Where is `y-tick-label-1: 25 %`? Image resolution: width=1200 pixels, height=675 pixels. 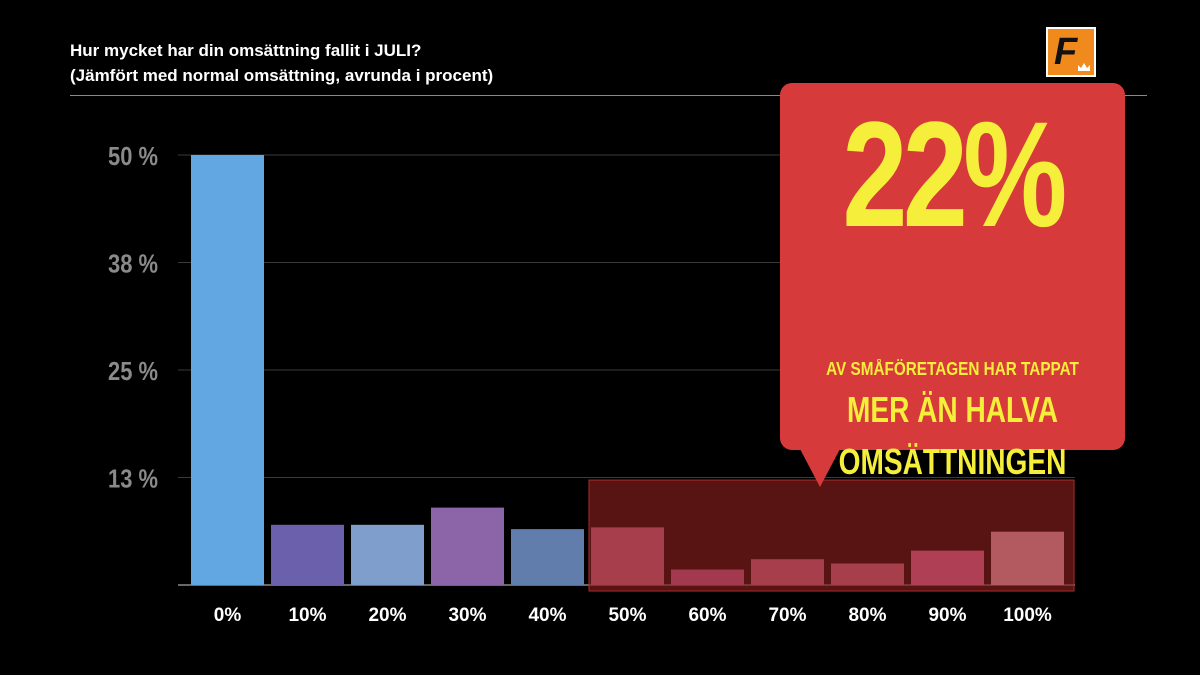
y-tick-label-1: 25 % is located at coordinates (133, 371).